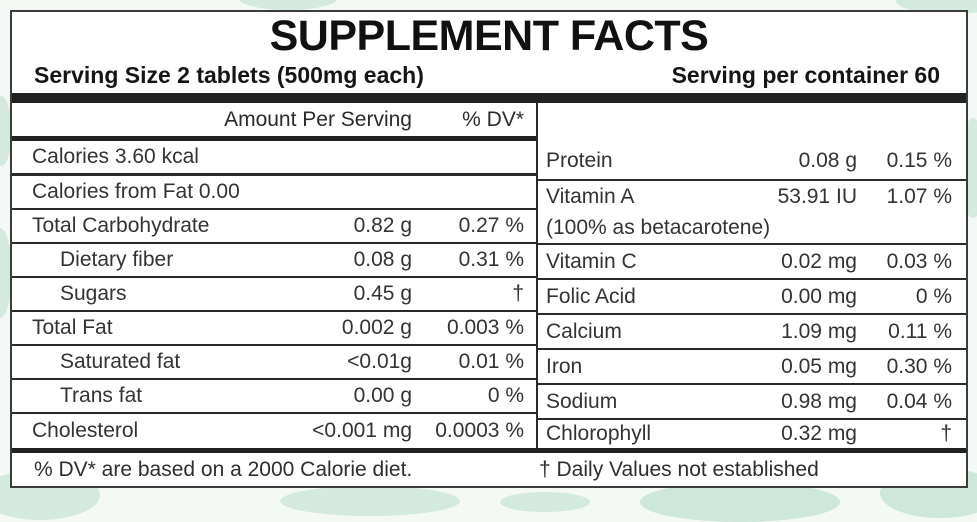  Describe the element at coordinates (489, 98) in the screenshot. I see `thick-divider-bar` at that location.